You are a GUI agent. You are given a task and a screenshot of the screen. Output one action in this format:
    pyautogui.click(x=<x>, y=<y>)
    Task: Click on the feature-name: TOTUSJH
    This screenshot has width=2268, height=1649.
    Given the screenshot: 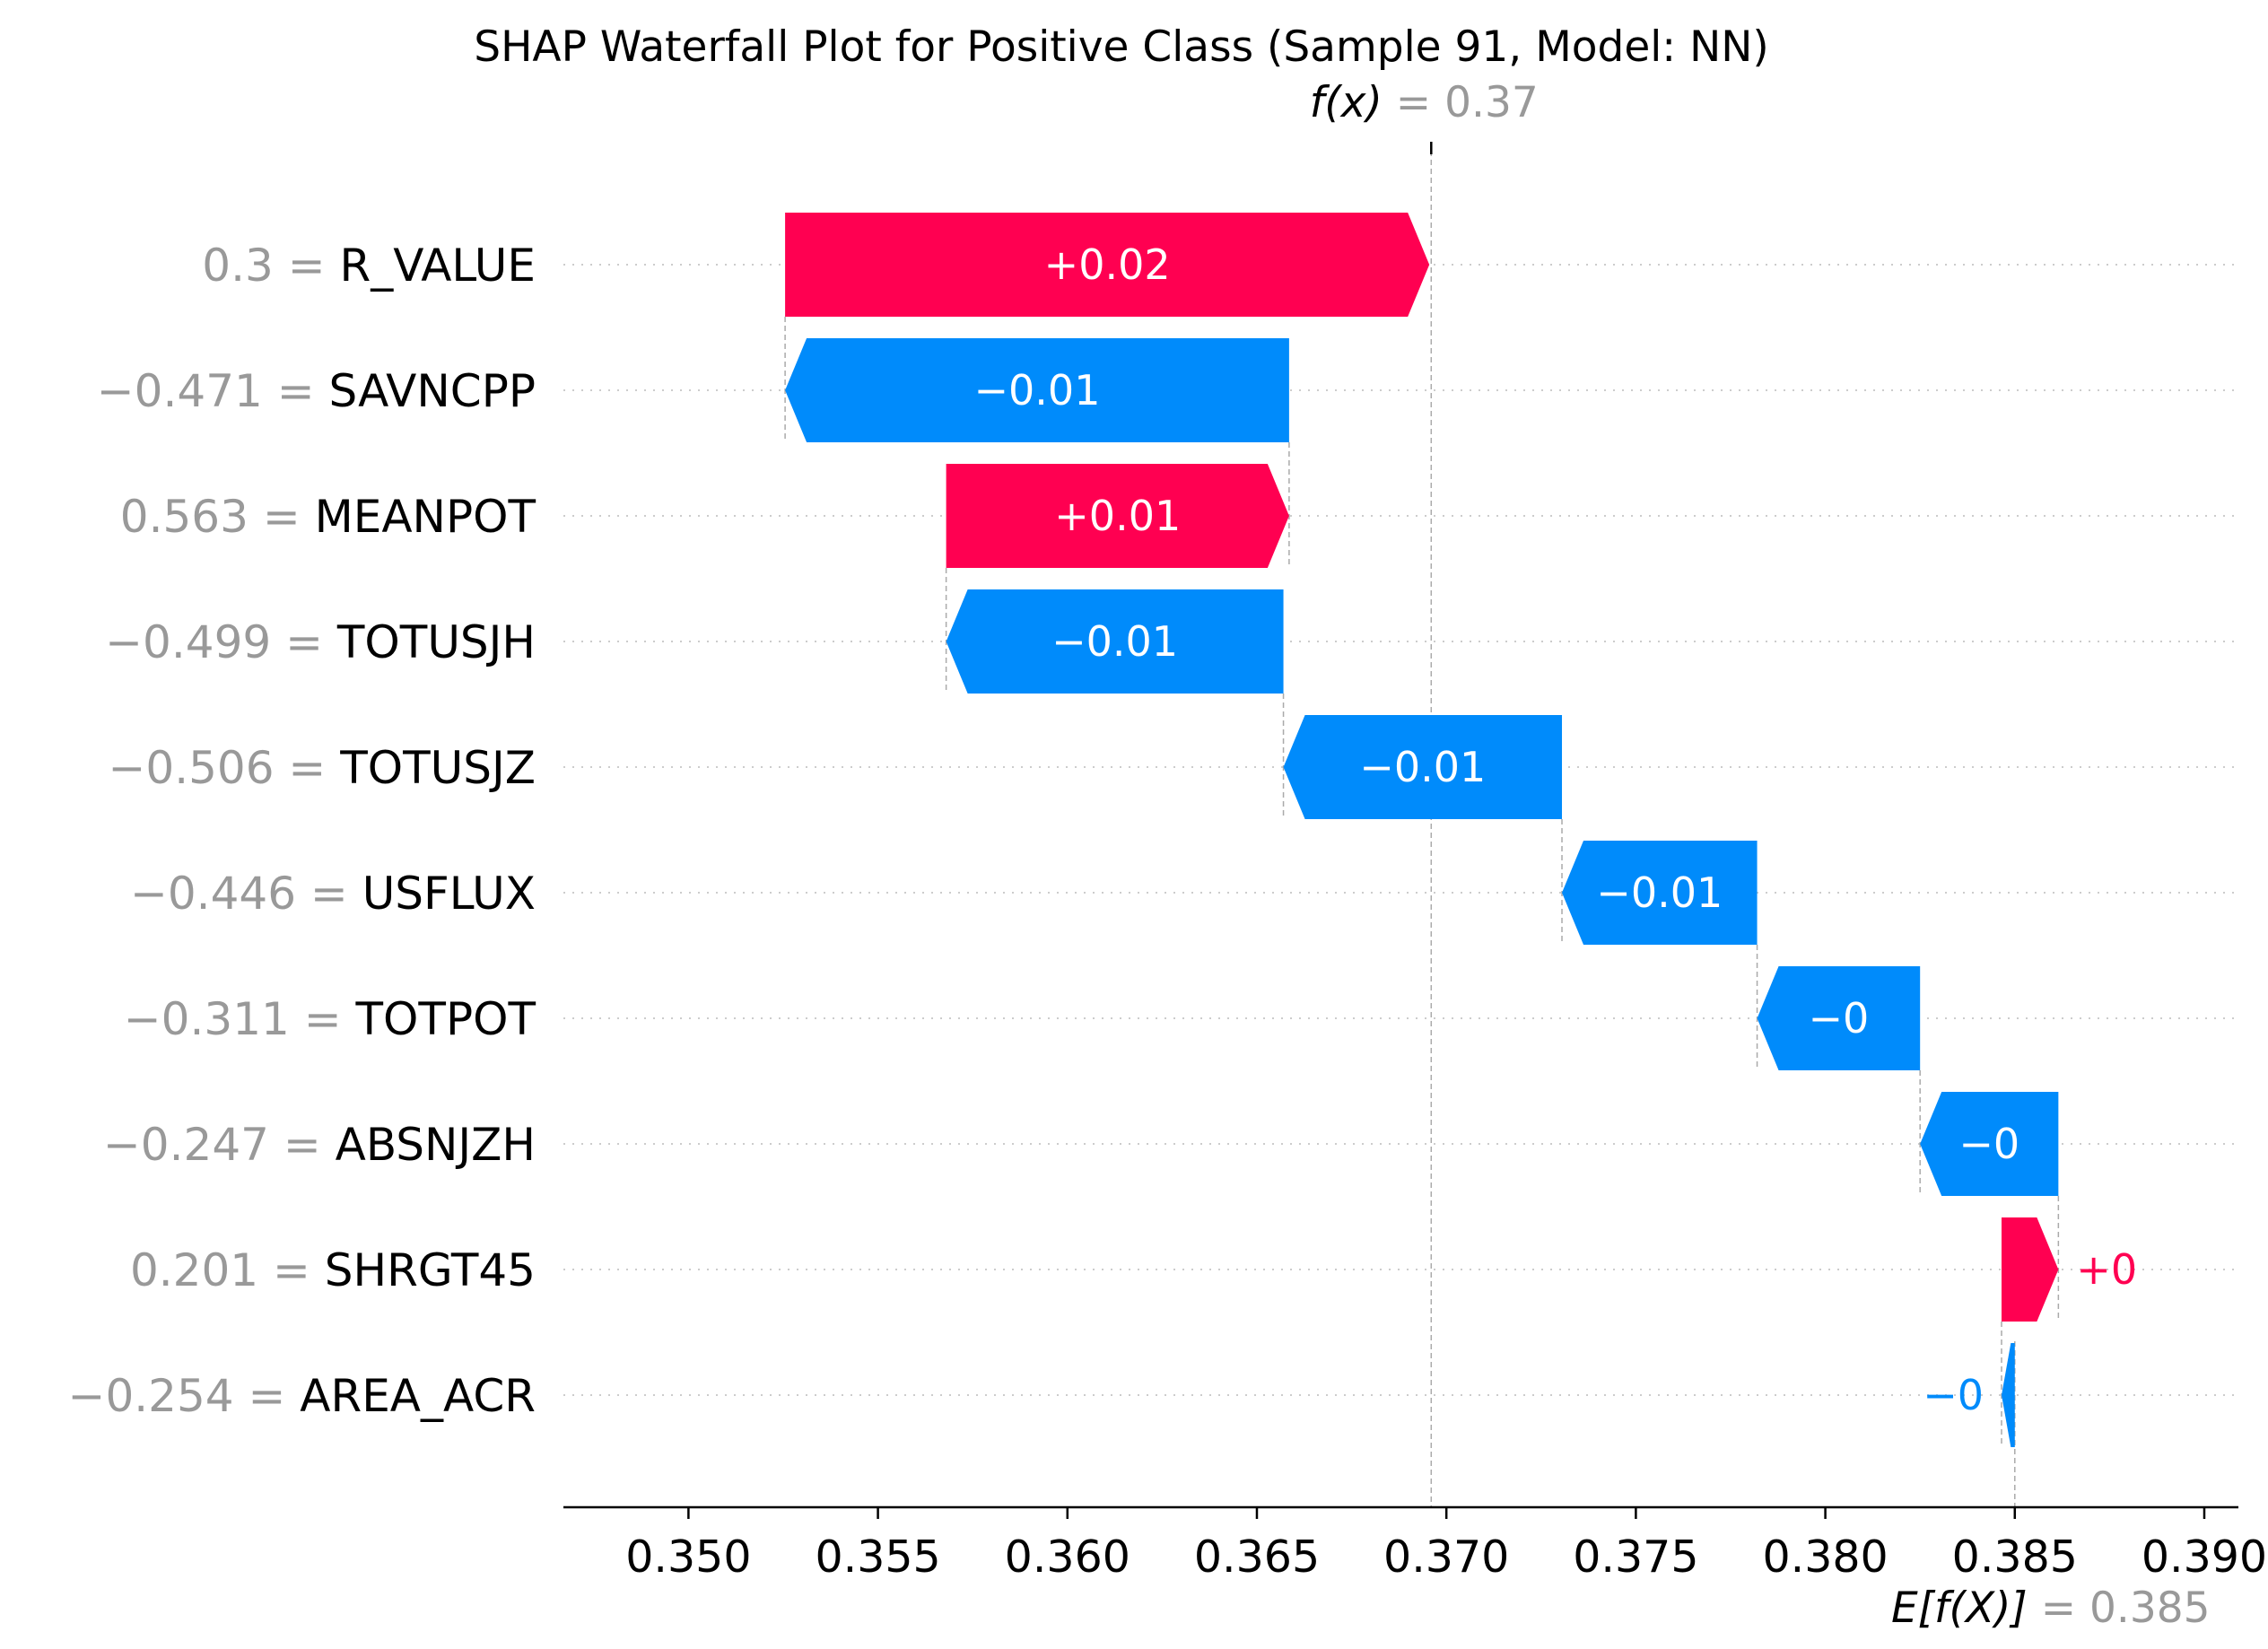 What is the action you would take?
    pyautogui.click(x=436, y=642)
    